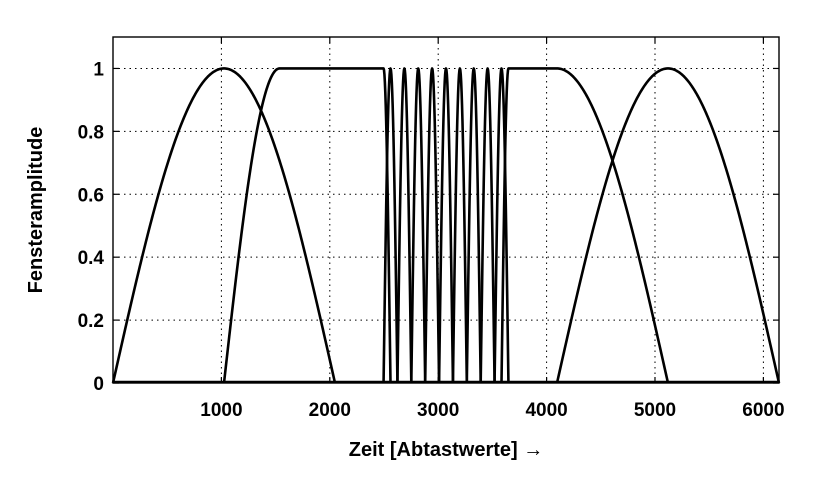 This screenshot has width=815, height=481. What do you see at coordinates (655, 410) in the screenshot?
I see `x-tick-label: 5000` at bounding box center [655, 410].